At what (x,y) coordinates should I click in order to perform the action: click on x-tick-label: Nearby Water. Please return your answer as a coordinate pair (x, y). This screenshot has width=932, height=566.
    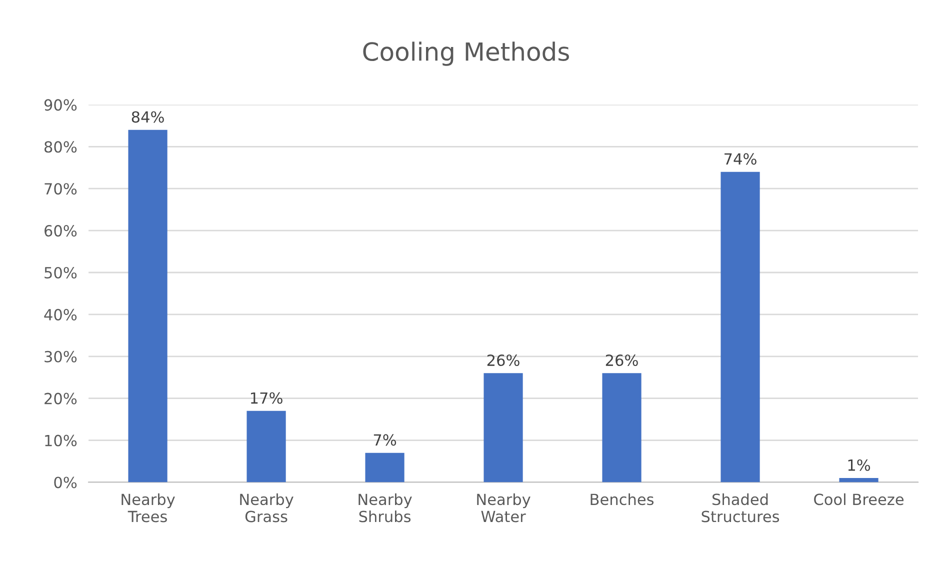
    Looking at the image, I should click on (503, 507).